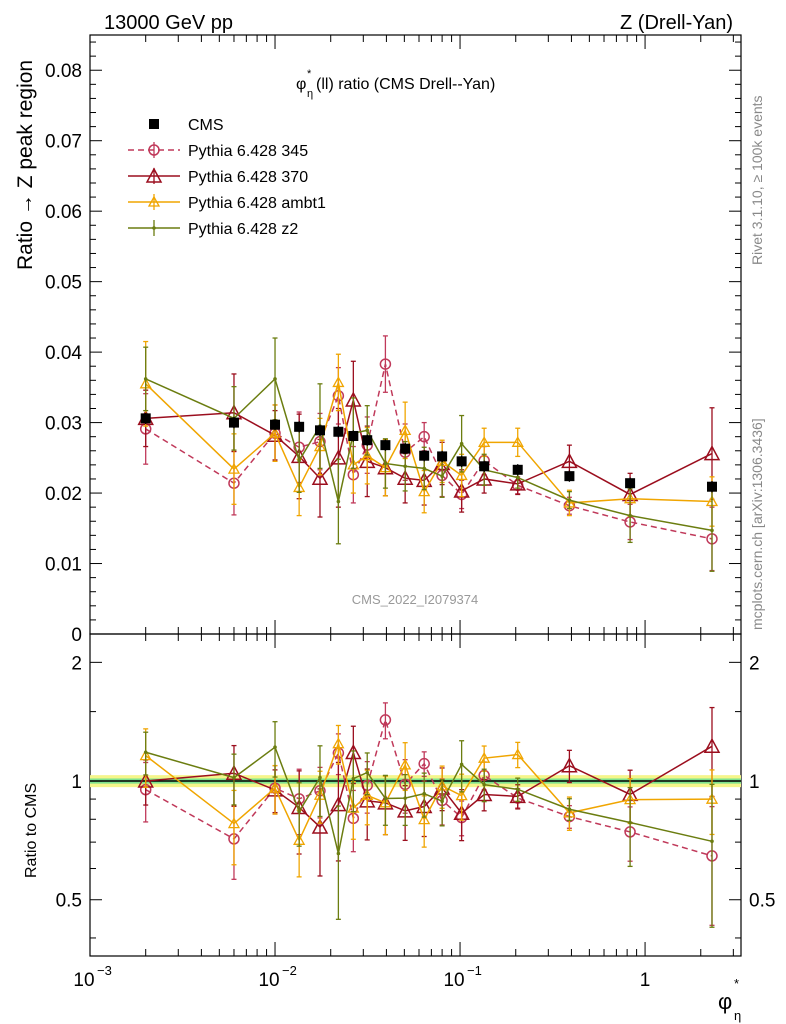  Describe the element at coordinates (218, 151) in the screenshot. I see `legend-entry-p345: Pythia 6.428 345` at that location.